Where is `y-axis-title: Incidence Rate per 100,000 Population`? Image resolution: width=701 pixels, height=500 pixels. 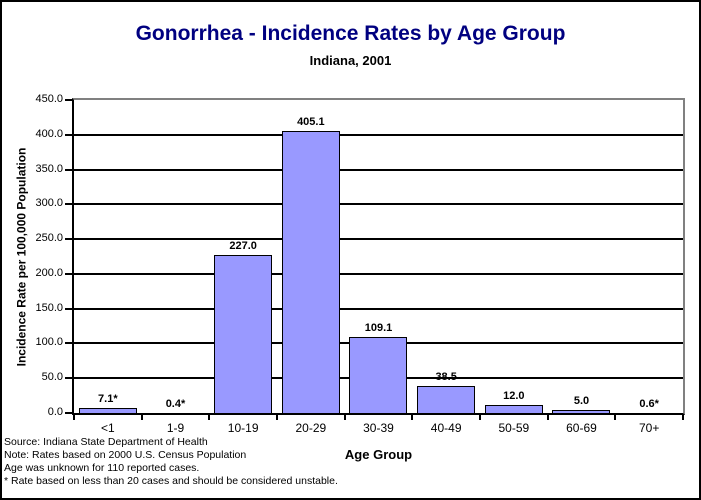
y-axis-title: Incidence Rate per 100,000 Population is located at coordinates (21, 257).